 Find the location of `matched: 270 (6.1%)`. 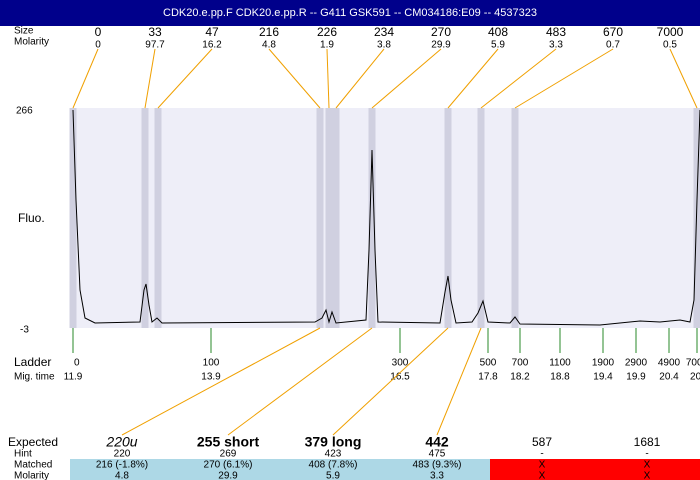

matched: 270 (6.1%) is located at coordinates (228, 465).